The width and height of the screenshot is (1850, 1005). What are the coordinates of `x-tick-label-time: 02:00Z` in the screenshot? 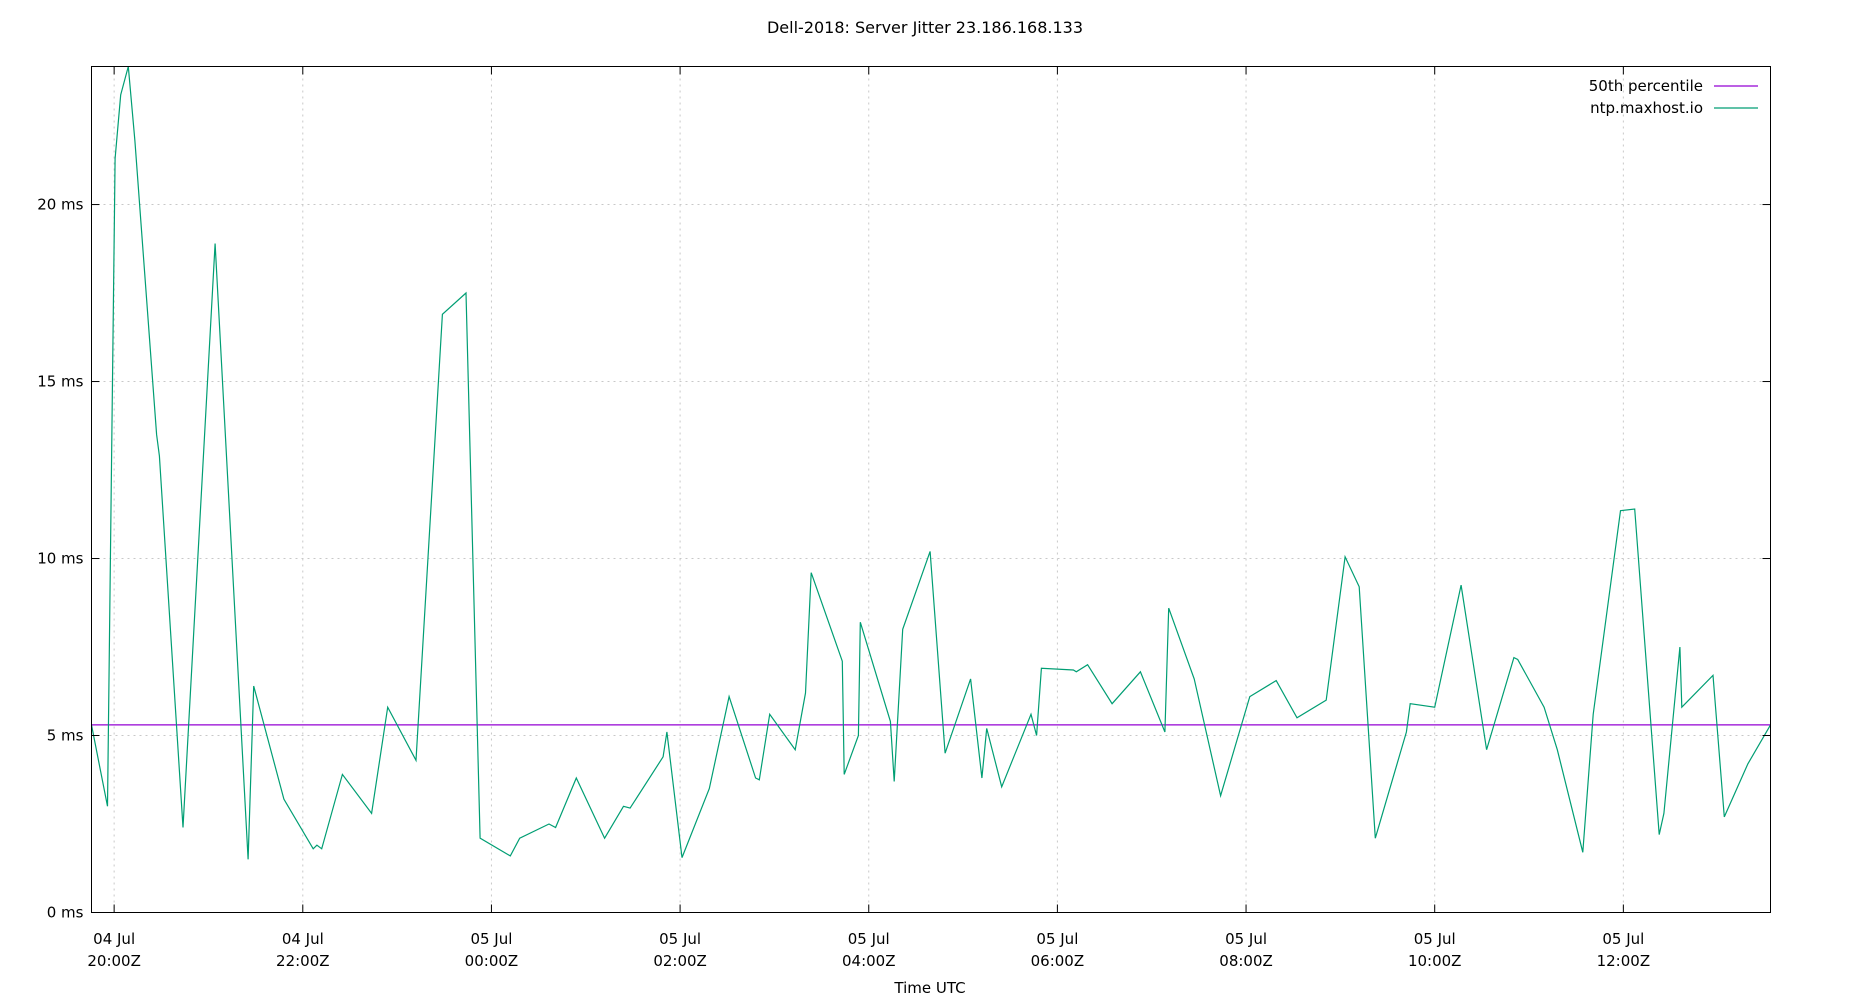 It's located at (680, 961).